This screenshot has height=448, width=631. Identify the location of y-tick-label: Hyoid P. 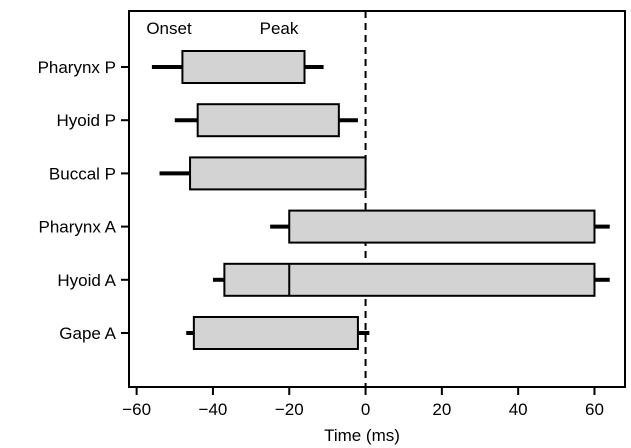
(86, 120).